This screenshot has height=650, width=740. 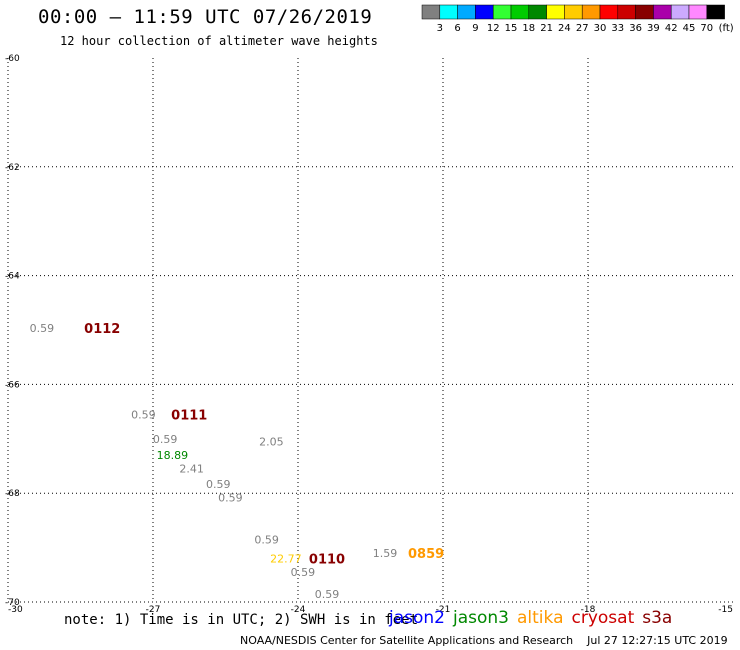 I want to click on x-tick-label: -18, so click(x=588, y=610).